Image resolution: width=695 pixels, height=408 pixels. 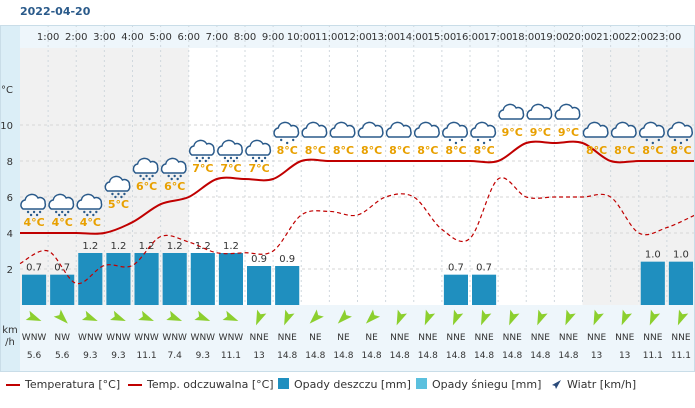 I want to click on wind-speed-10: 14.8, so click(x=315, y=356).